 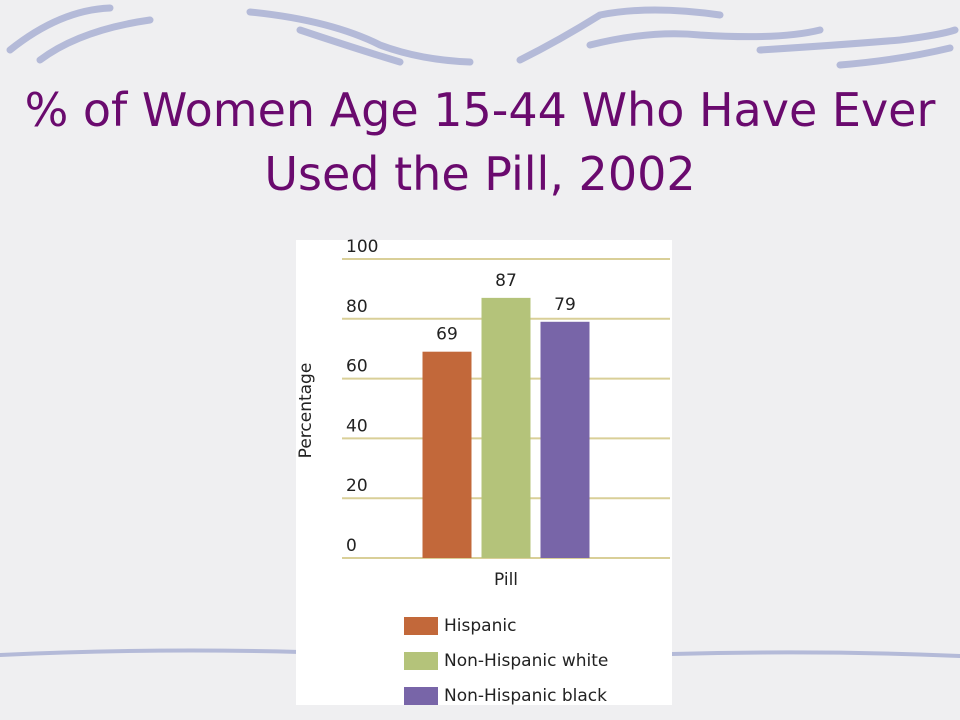 I want to click on legend-label: Non-Hispanic white, so click(x=526, y=661).